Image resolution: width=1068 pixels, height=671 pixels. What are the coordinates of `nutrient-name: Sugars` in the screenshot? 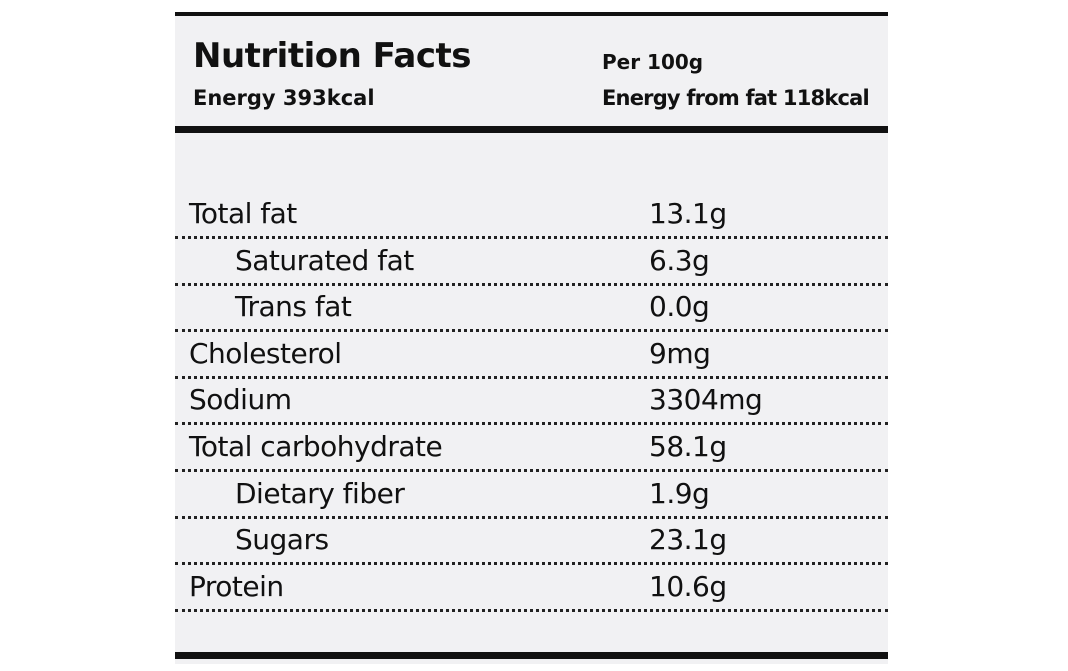 It's located at (282, 540).